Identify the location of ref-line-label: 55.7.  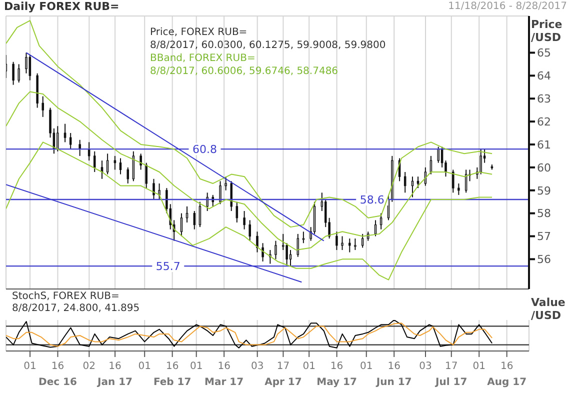
(168, 267).